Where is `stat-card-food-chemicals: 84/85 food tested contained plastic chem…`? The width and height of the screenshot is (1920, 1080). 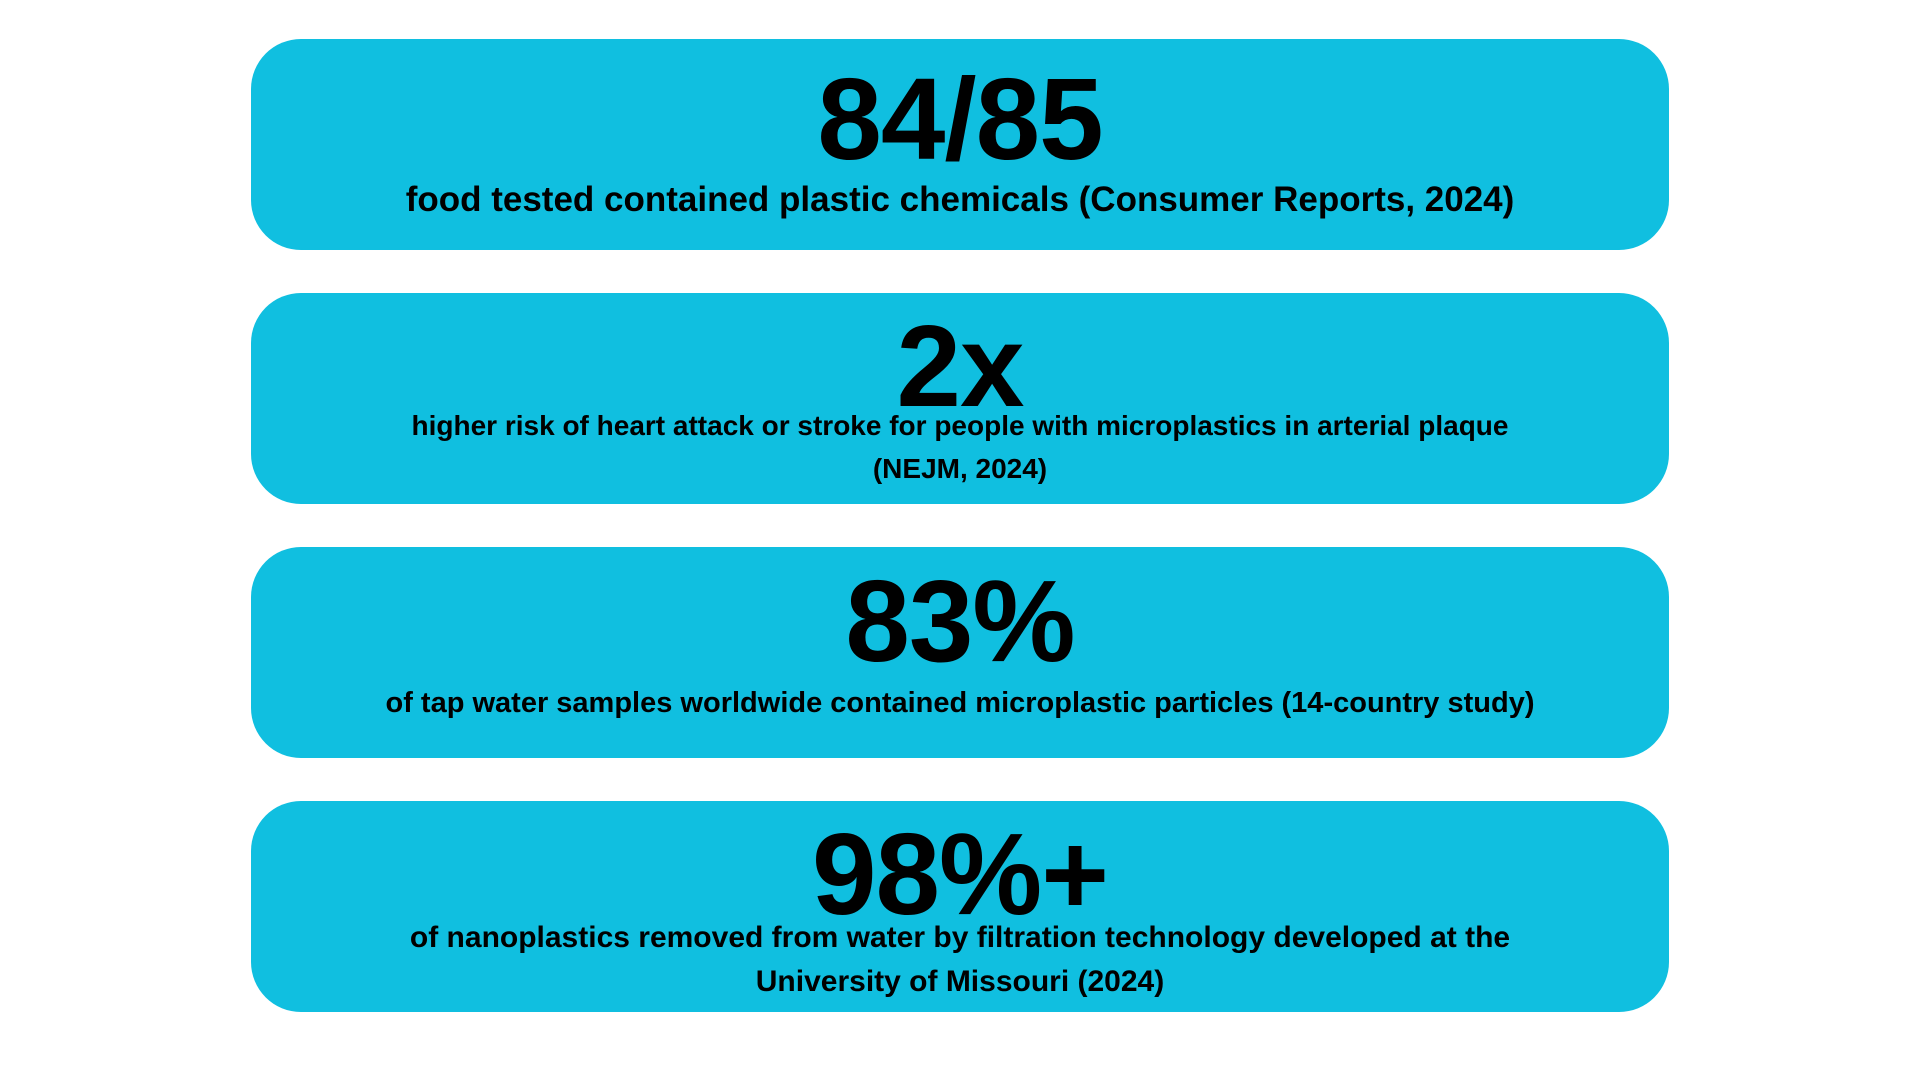
stat-card-food-chemicals: 84/85 food tested contained plastic chem… is located at coordinates (960, 144).